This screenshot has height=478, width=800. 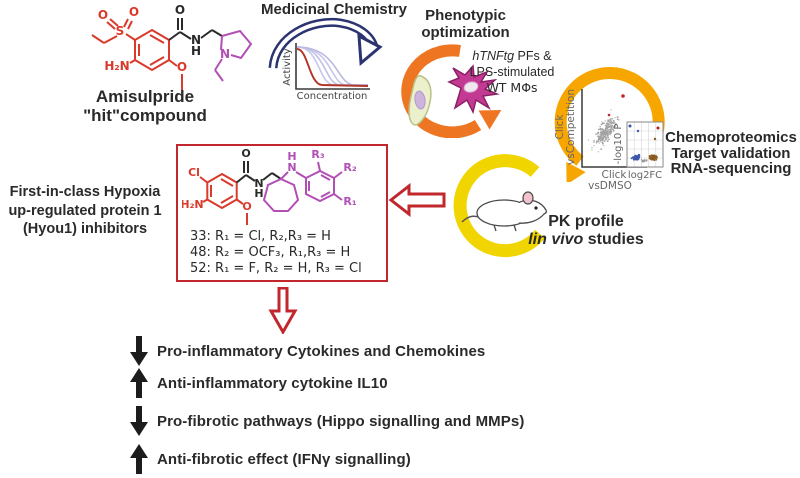 I want to click on pk-text: PK profile lin vivo studies, so click(x=586, y=231).